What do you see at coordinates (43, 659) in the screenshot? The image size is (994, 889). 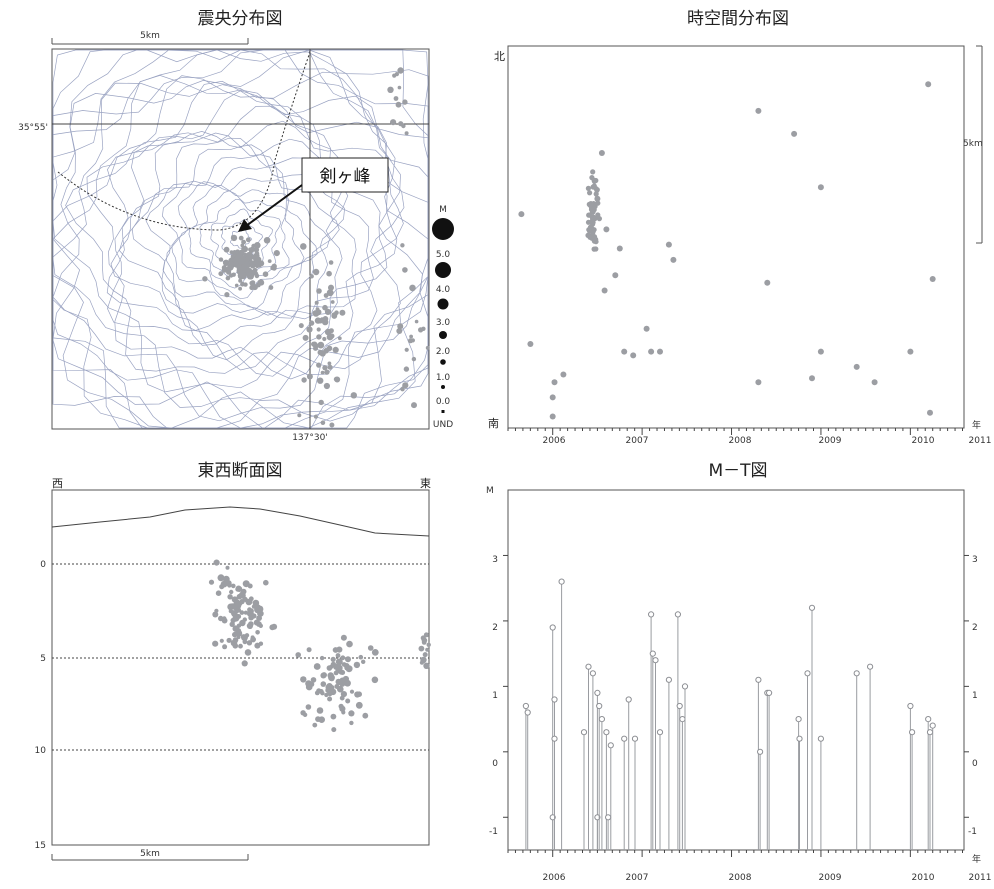 I see `depth-label-5: 5` at bounding box center [43, 659].